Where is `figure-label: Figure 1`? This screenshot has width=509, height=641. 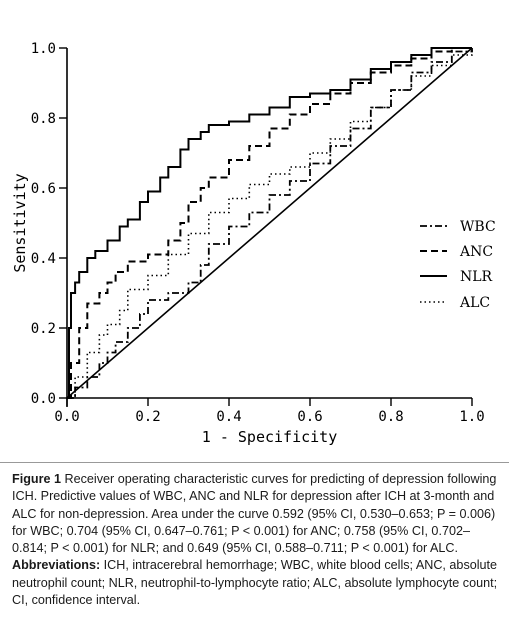
figure-label: Figure 1 is located at coordinates (36, 479).